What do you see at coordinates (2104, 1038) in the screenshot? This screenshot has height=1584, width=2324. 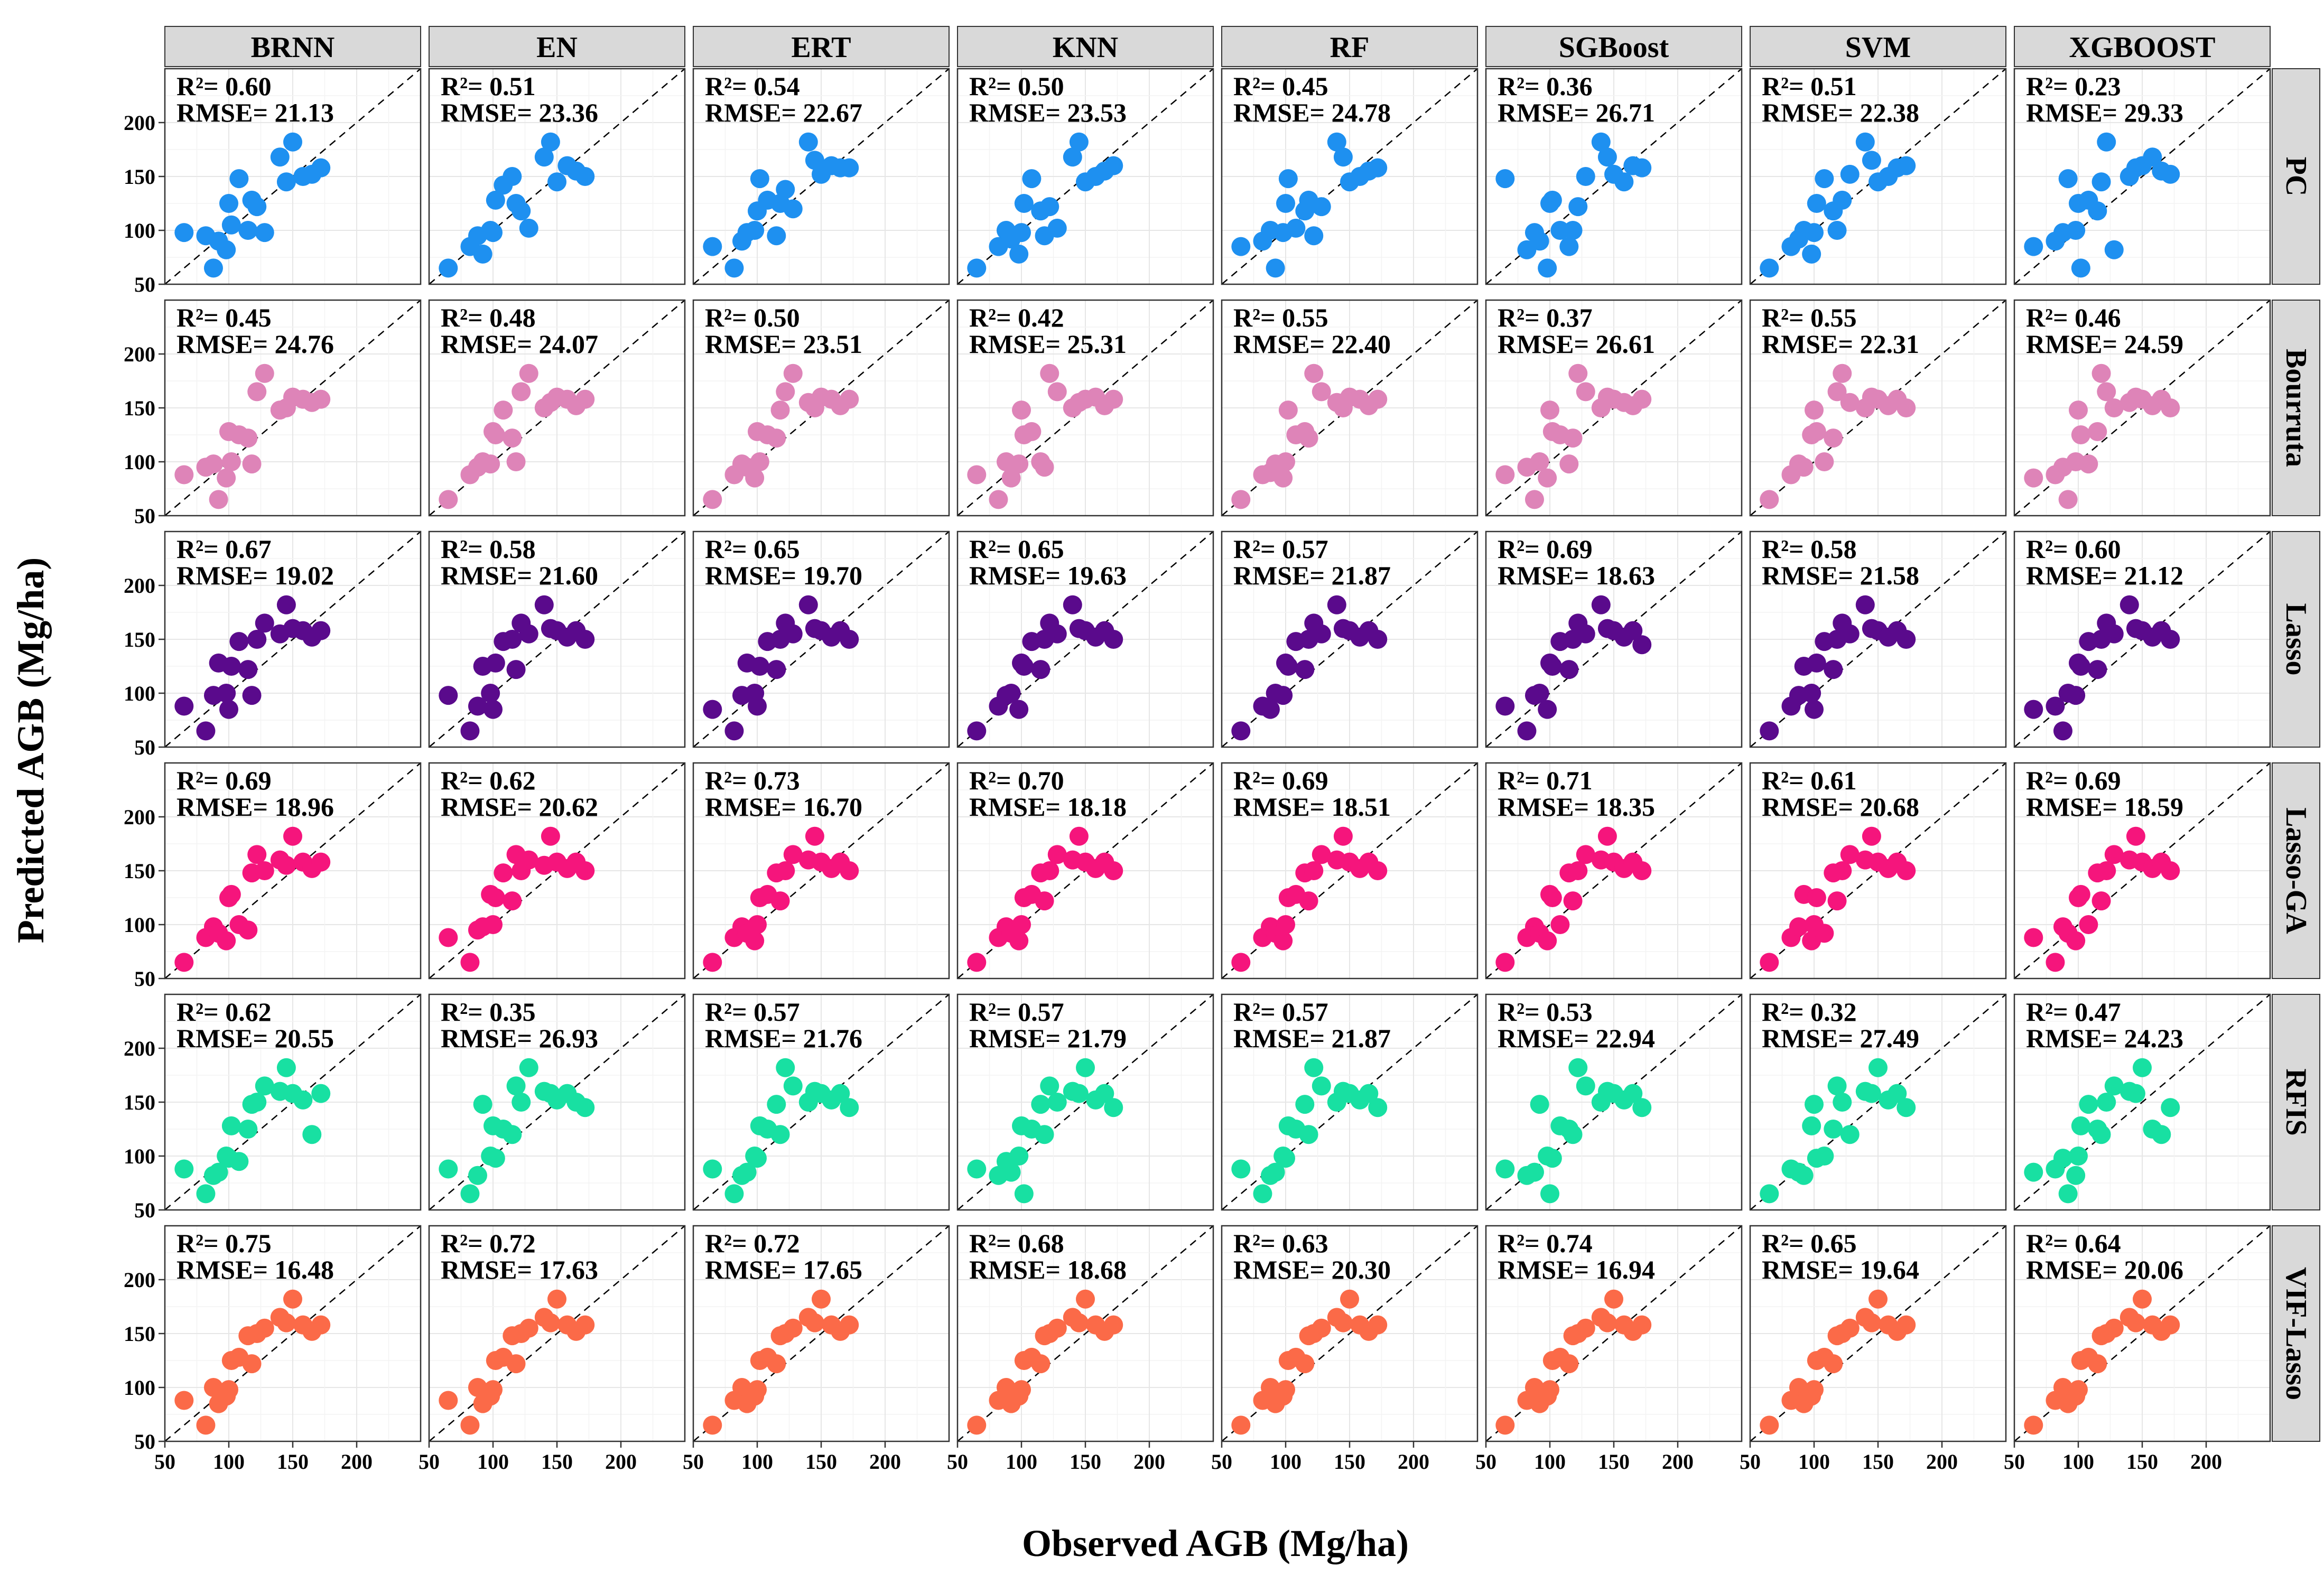 I see `rmse-label: RMSE= 24.23` at bounding box center [2104, 1038].